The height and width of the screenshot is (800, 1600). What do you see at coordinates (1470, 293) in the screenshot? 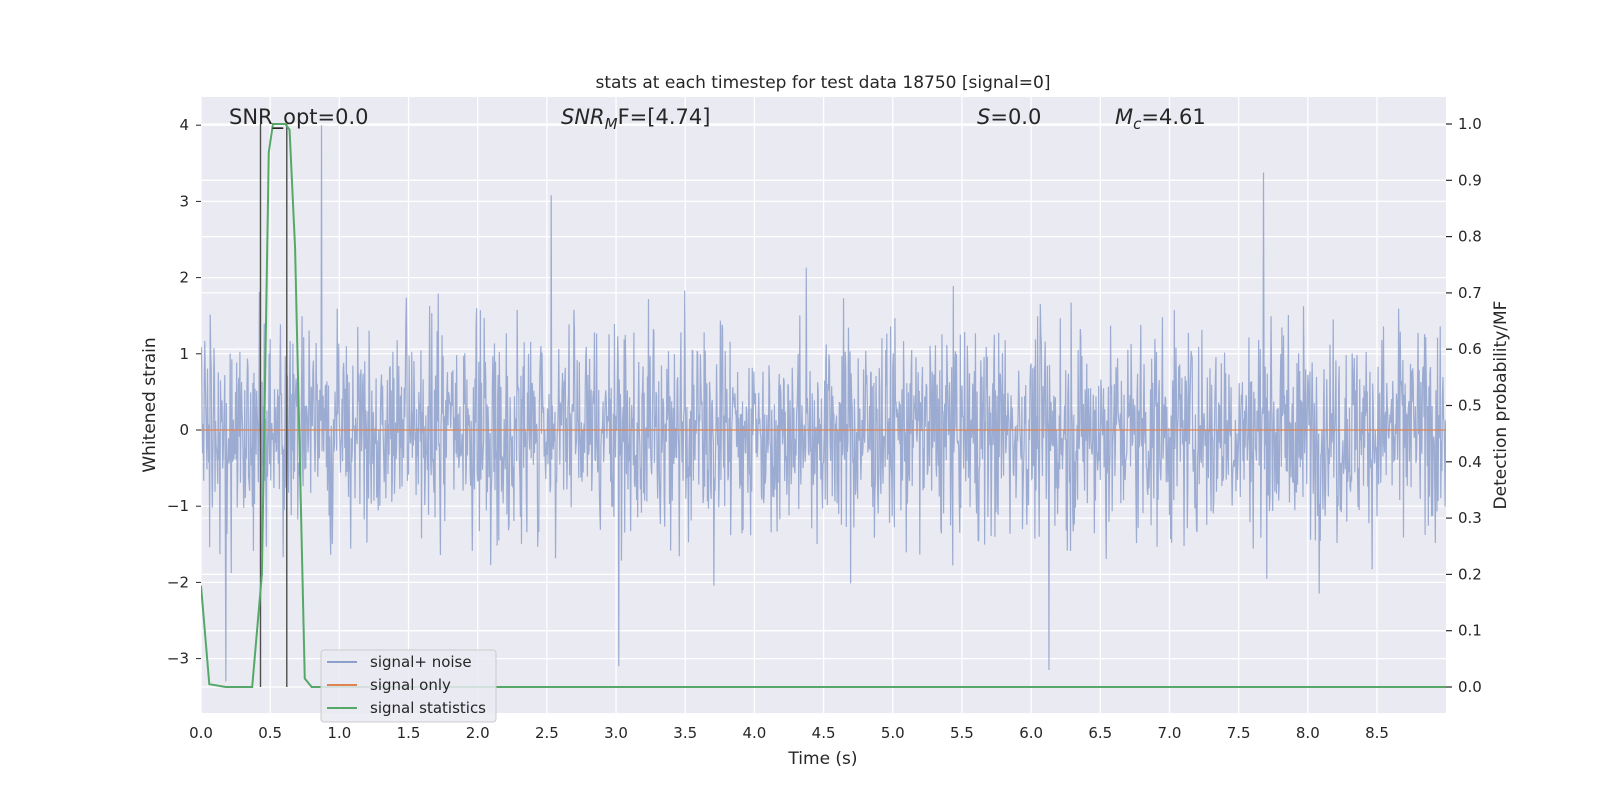
I see `y-right-tick-label-7: 0.7` at bounding box center [1470, 293].